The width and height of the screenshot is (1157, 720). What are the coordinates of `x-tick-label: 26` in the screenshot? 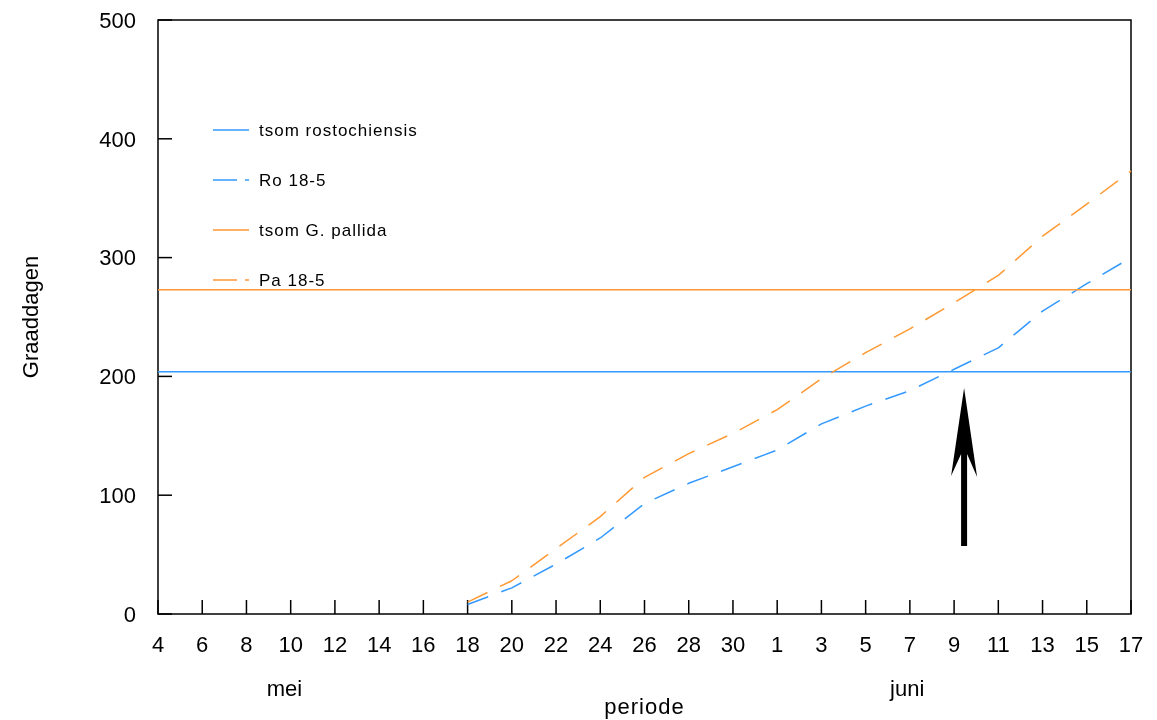 It's located at (644, 644).